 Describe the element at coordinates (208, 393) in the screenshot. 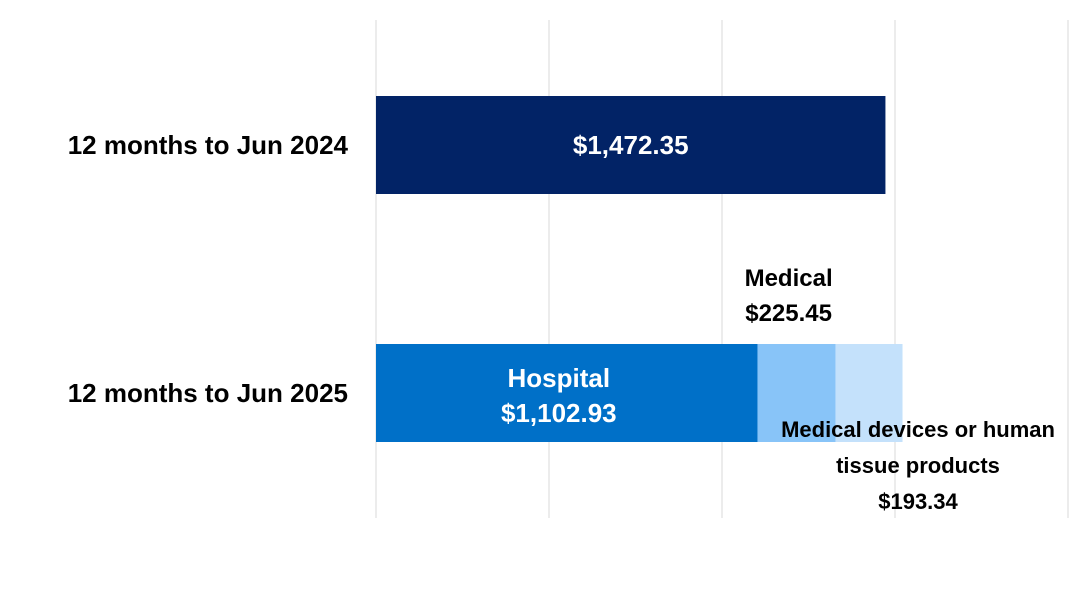

I see `category-label: 12 months to Jun 2025` at that location.